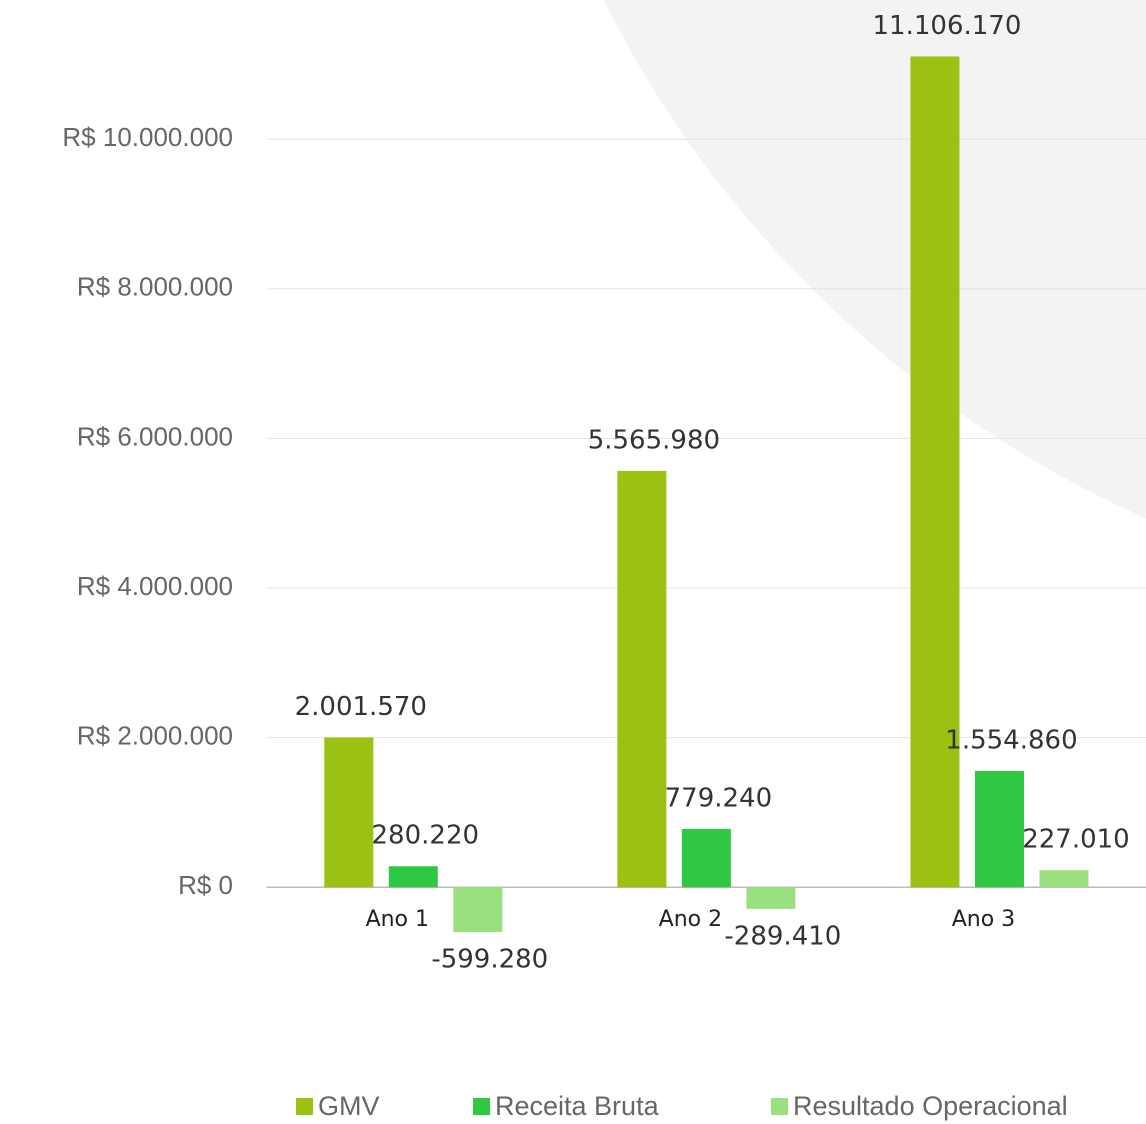 This screenshot has width=1146, height=1124. Describe the element at coordinates (690, 919) in the screenshot. I see `x-tick-label: Ano 2` at that location.